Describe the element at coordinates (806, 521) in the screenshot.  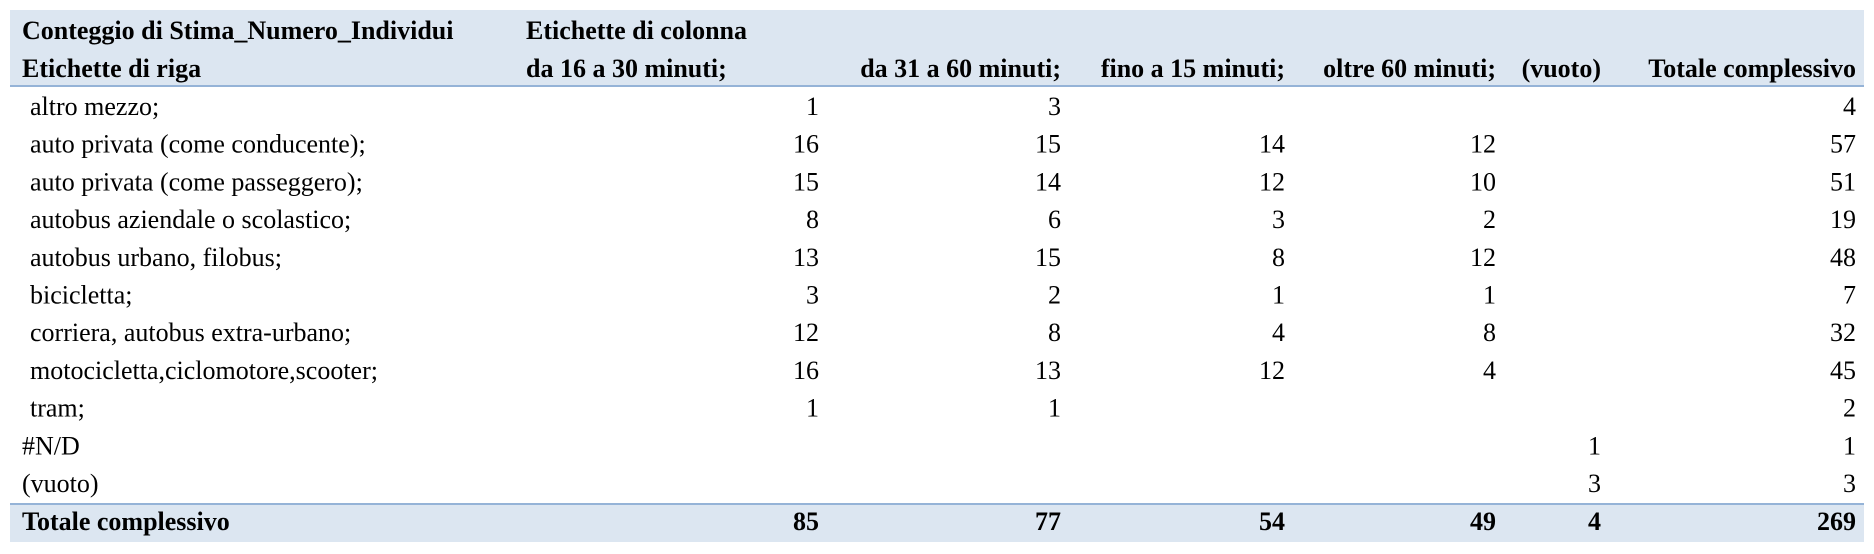
I see `total-value: 85` at that location.